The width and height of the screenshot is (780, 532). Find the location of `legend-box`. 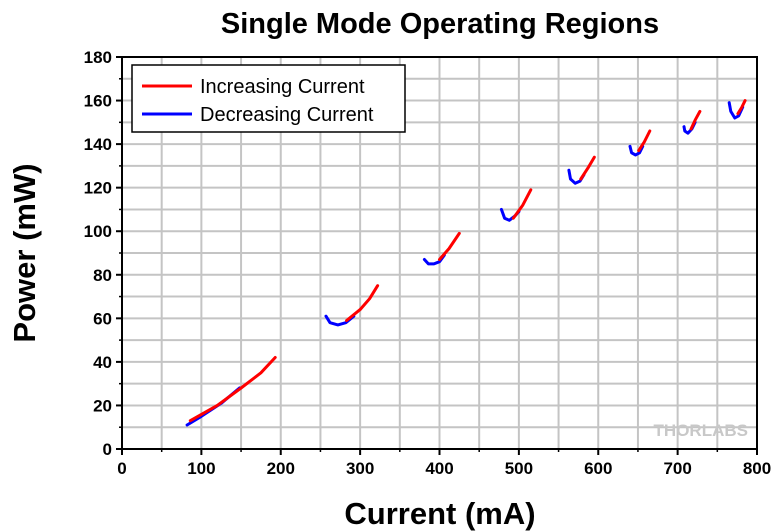

legend-box is located at coordinates (268, 98).